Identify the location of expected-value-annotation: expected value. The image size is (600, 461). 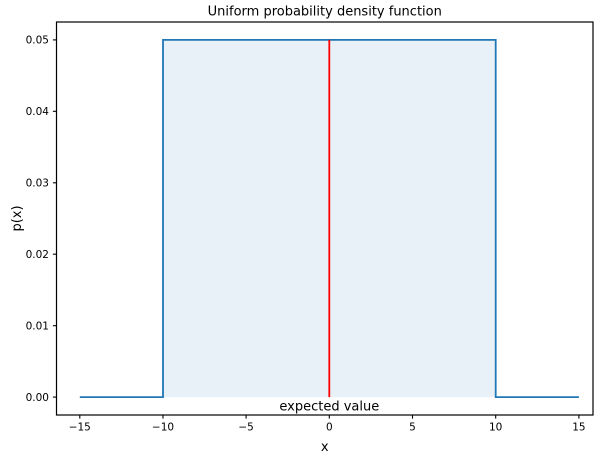
(329, 407).